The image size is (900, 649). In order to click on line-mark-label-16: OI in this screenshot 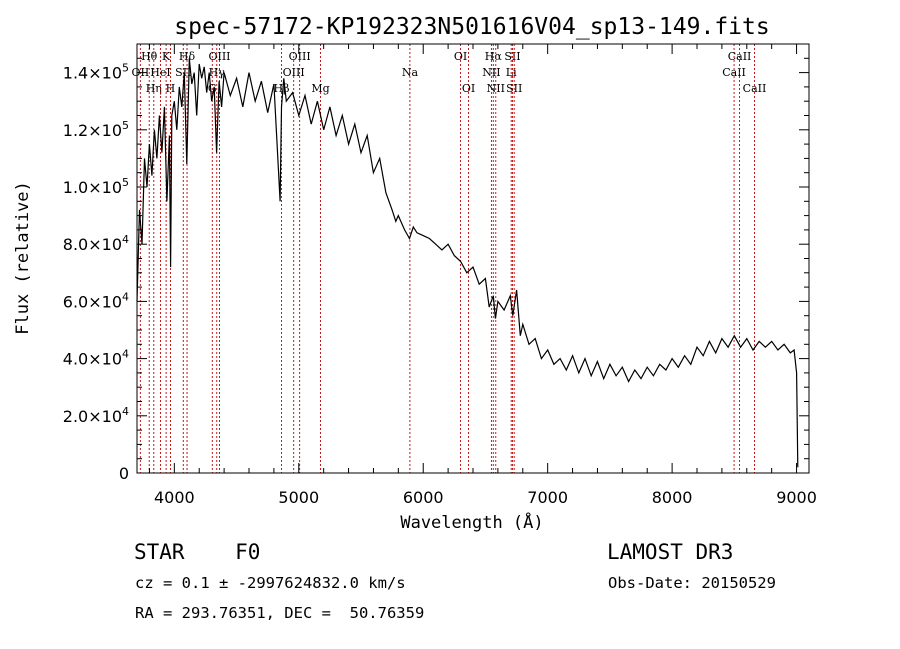, I will do `click(460, 56)`.